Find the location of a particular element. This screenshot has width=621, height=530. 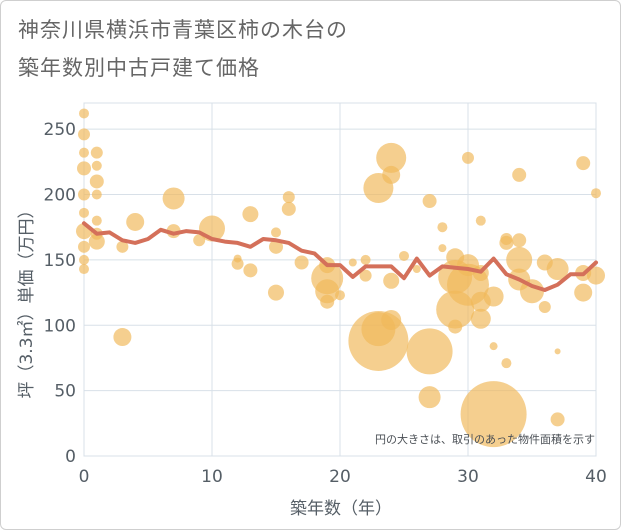

trend-line-layer is located at coordinates (340, 256).